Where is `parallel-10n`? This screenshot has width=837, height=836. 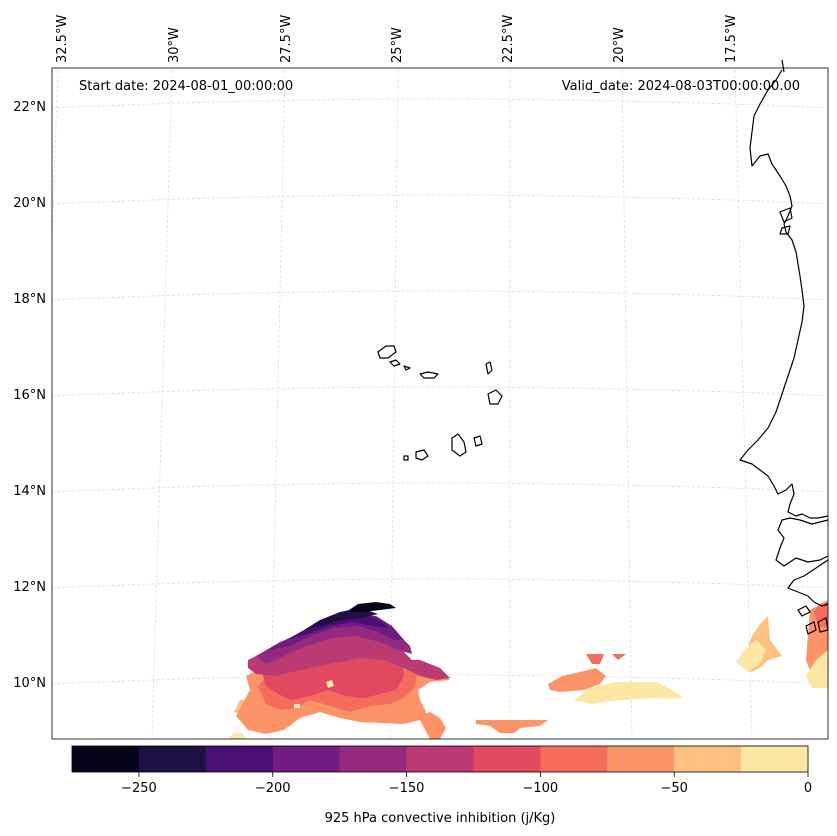 parallel-10n is located at coordinates (440, 679).